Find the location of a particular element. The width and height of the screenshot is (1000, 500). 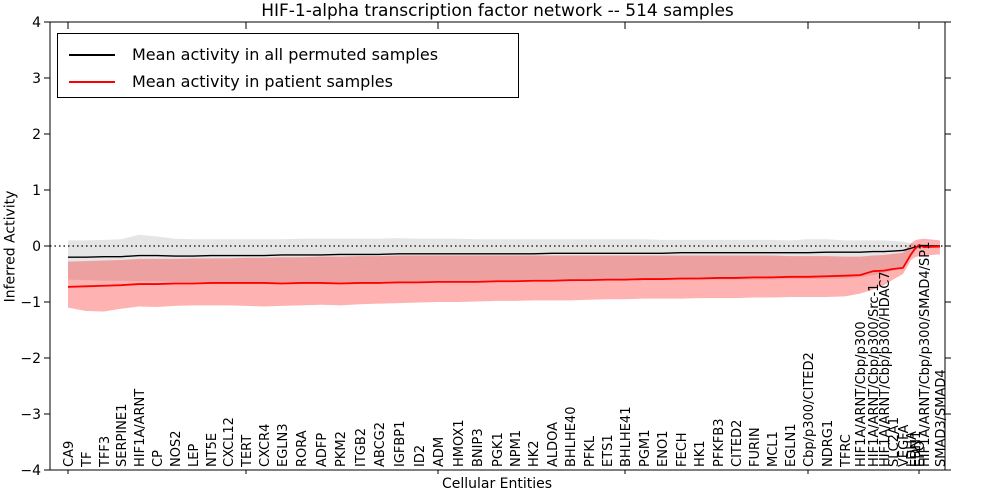

x-tick-label: HIF1A/ARNT/Cbp/p300/HDAC7 is located at coordinates (885, 369).